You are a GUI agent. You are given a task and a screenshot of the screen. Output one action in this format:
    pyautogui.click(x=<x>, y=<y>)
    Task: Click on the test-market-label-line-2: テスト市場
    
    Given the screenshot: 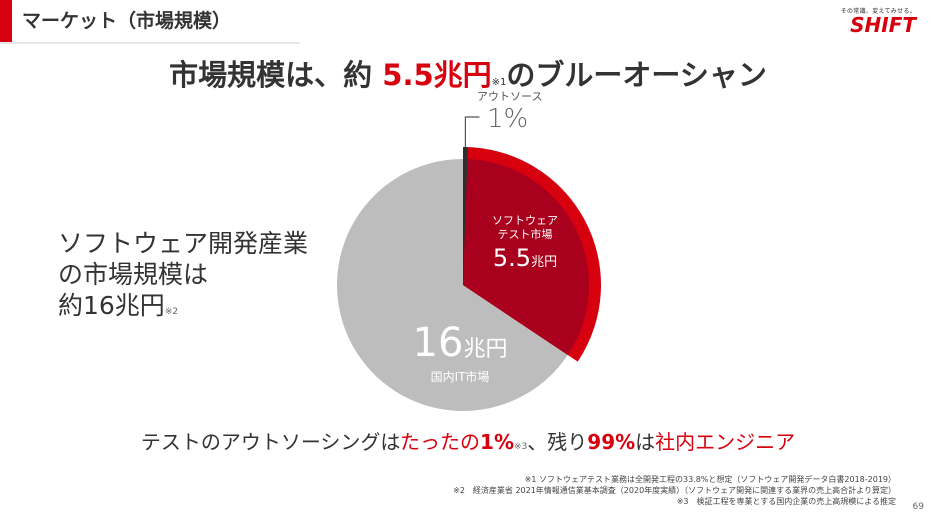 What is the action you would take?
    pyautogui.click(x=525, y=234)
    